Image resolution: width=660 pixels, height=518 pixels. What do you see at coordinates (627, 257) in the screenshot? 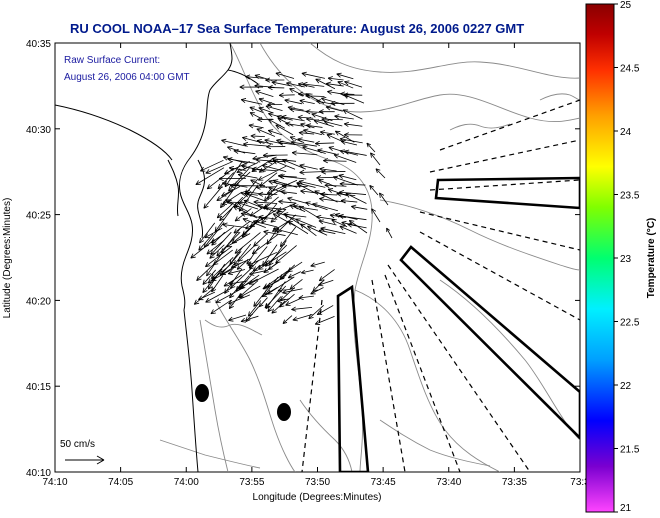
I see `colorbar-ticks: 25 24.5 24 23.5 23 22.5 22 21.5 21` at bounding box center [627, 257].